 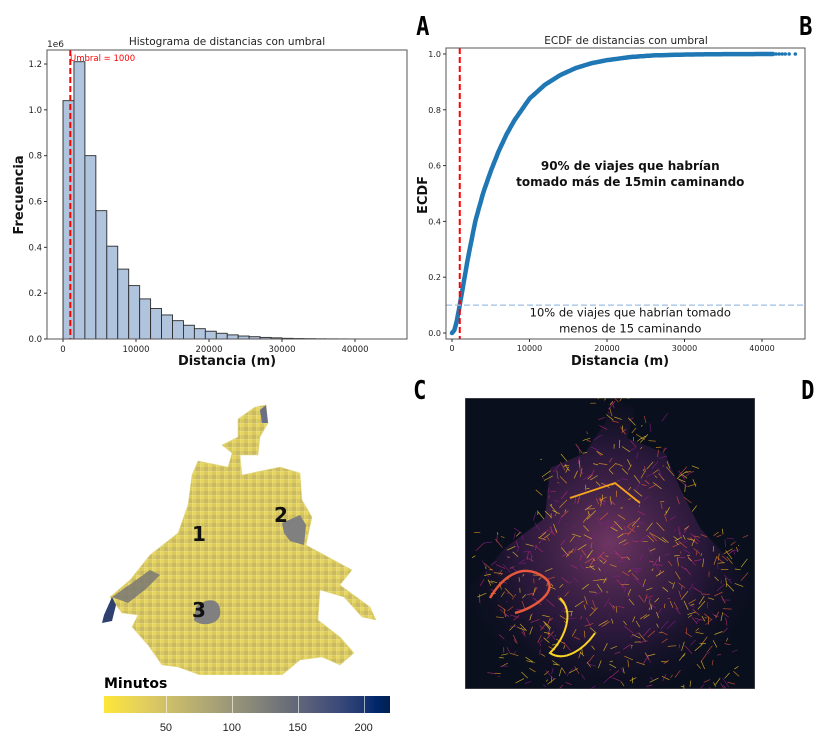 What do you see at coordinates (136, 684) in the screenshot?
I see `colorbar-title: Minutos` at bounding box center [136, 684].